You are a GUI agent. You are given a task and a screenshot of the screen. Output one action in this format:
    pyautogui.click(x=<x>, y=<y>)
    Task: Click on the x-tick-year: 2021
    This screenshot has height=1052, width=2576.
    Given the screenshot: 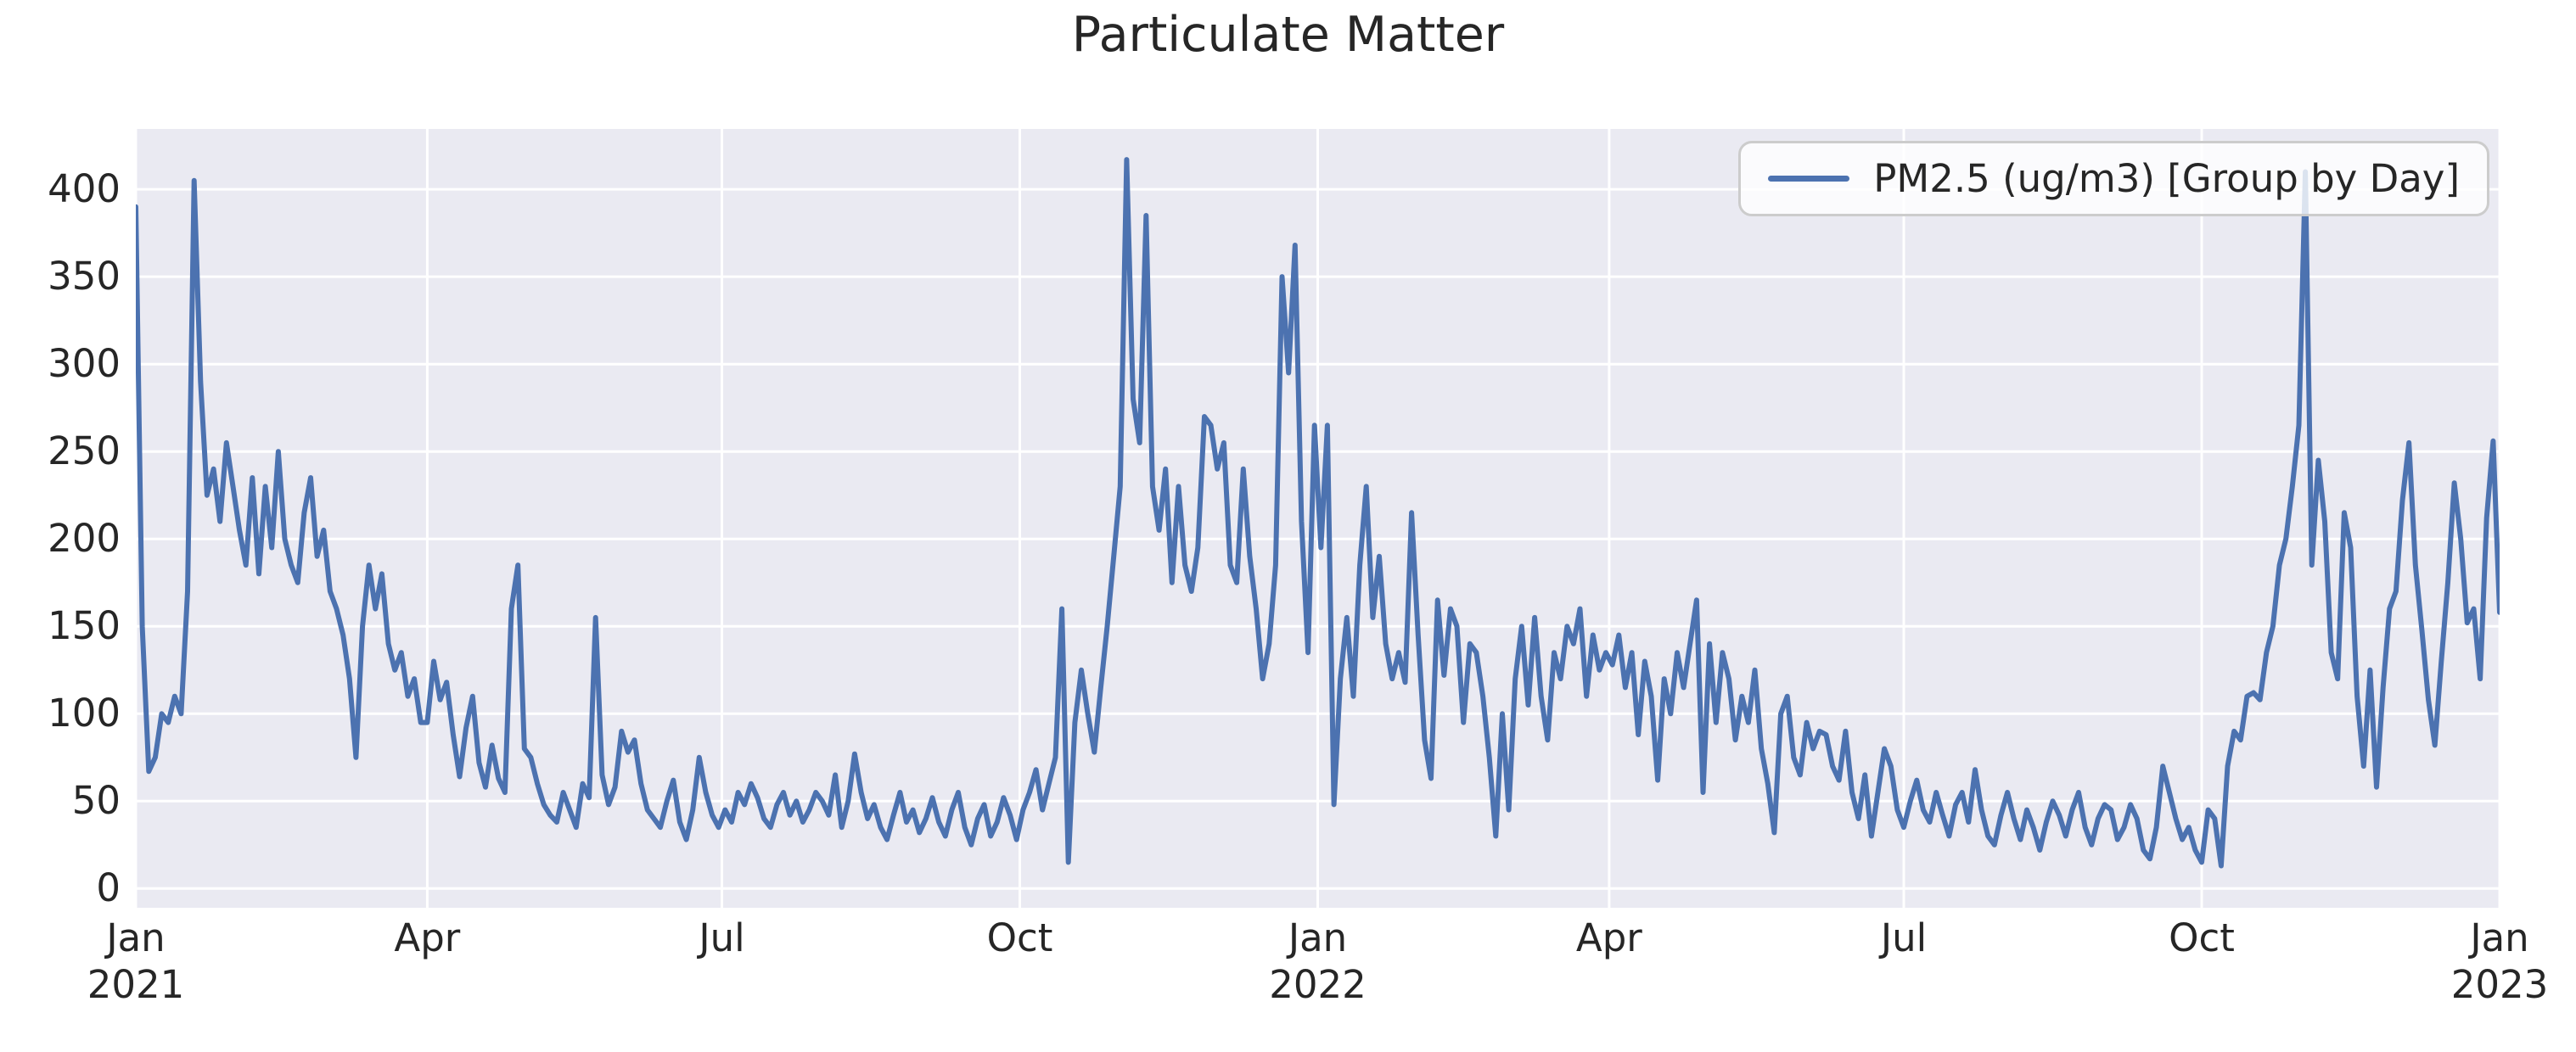 What is the action you would take?
    pyautogui.click(x=136, y=984)
    